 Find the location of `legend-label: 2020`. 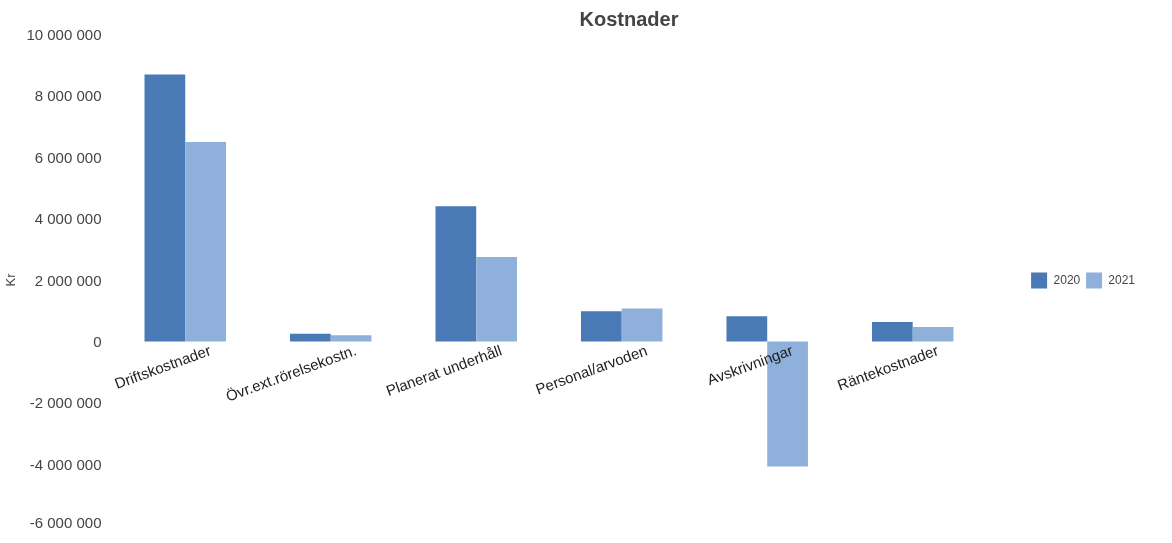

legend-label: 2020 is located at coordinates (1067, 279).